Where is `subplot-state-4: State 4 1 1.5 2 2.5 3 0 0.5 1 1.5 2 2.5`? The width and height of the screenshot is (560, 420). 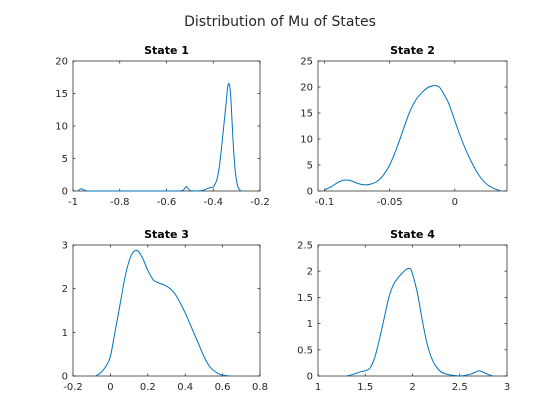
subplot-state-4: State 4 1 1.5 2 2.5 3 0 0.5 1 1.5 2 2.5 is located at coordinates (403, 310).